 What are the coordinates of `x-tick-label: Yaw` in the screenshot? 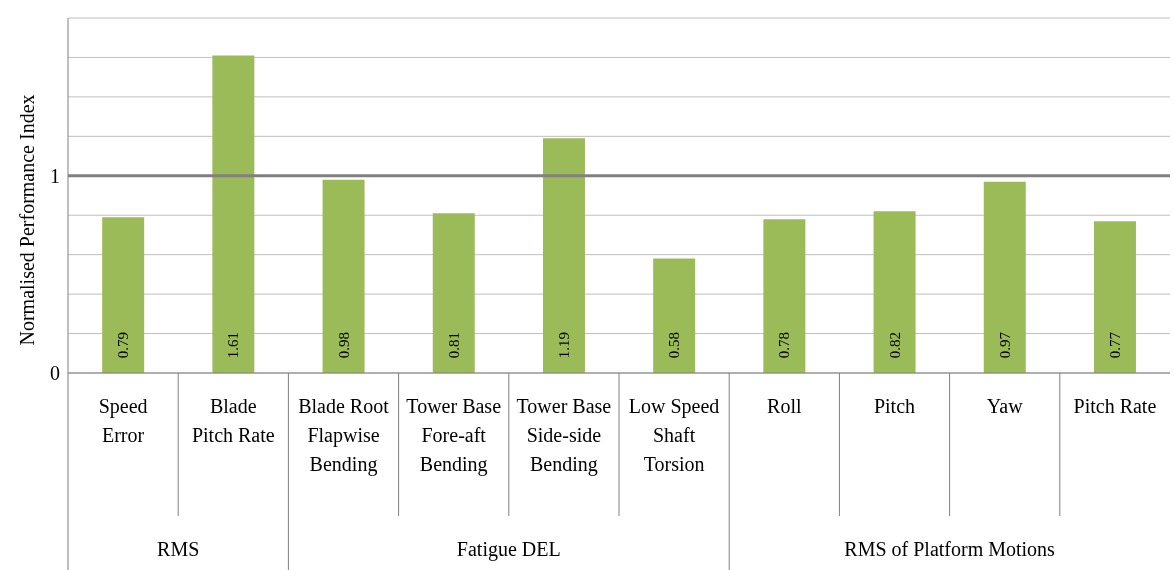 It's located at (1005, 406).